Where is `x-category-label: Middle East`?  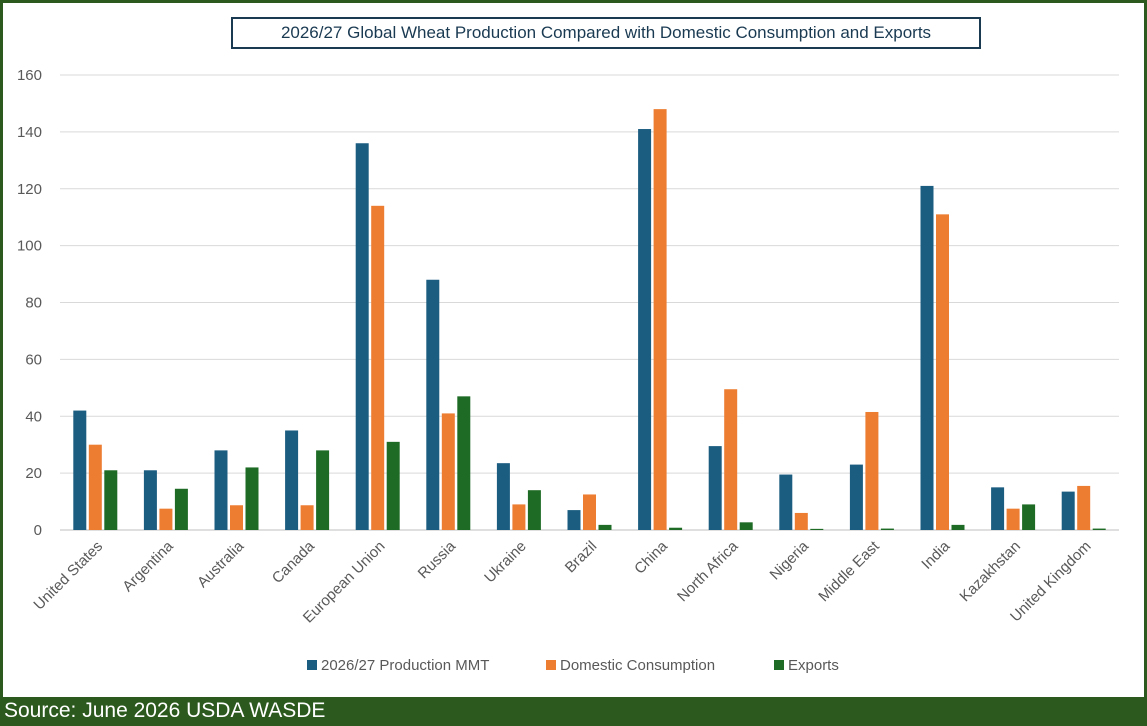
x-category-label: Middle East is located at coordinates (849, 571).